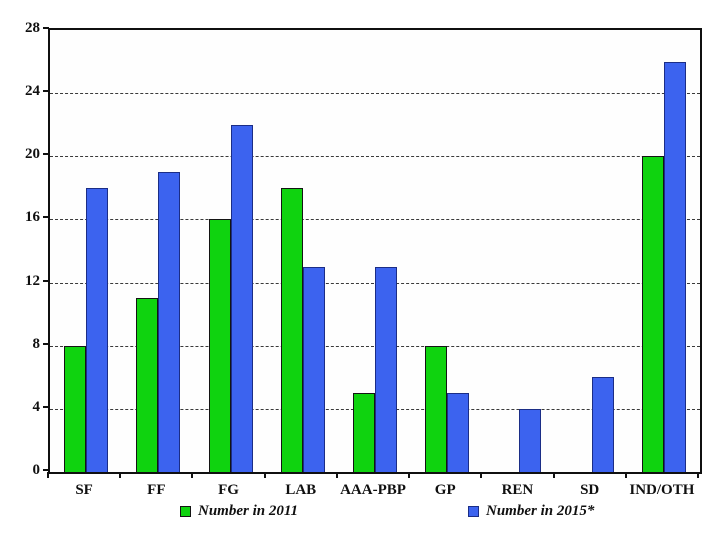 The image size is (720, 540). What do you see at coordinates (662, 490) in the screenshot?
I see `x-category-label-IND/OTH: IND/OTH` at bounding box center [662, 490].